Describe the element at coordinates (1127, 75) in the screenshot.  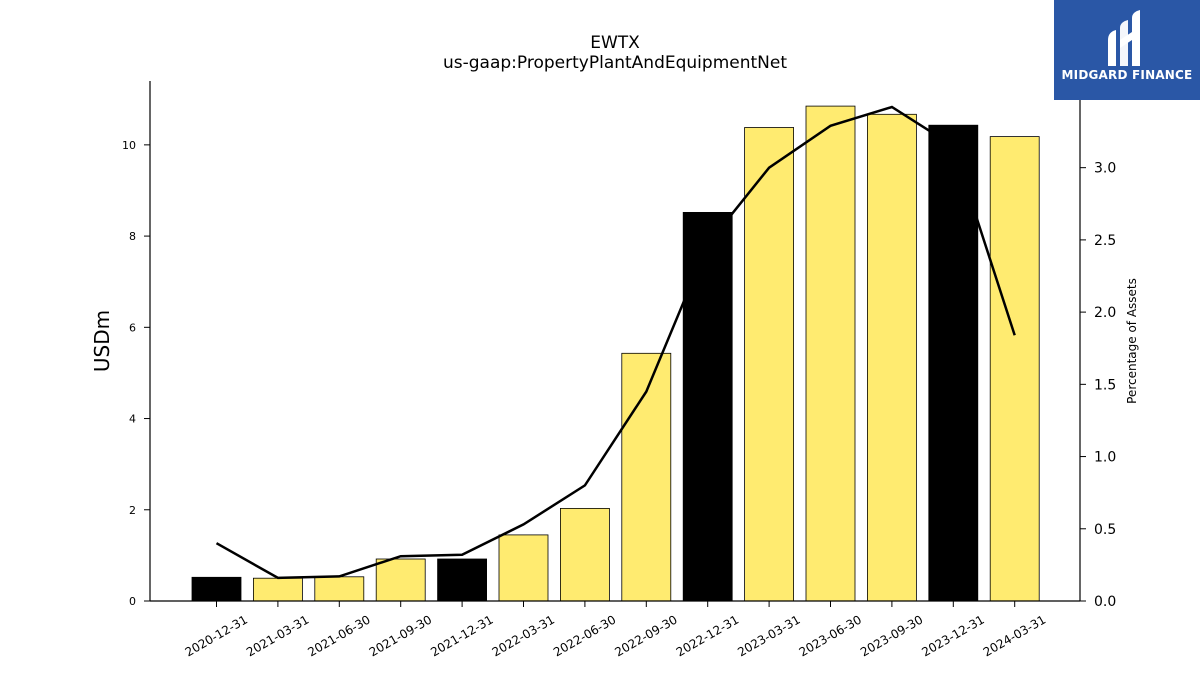
I see `logo-text: MIDGARD FINANCE` at that location.